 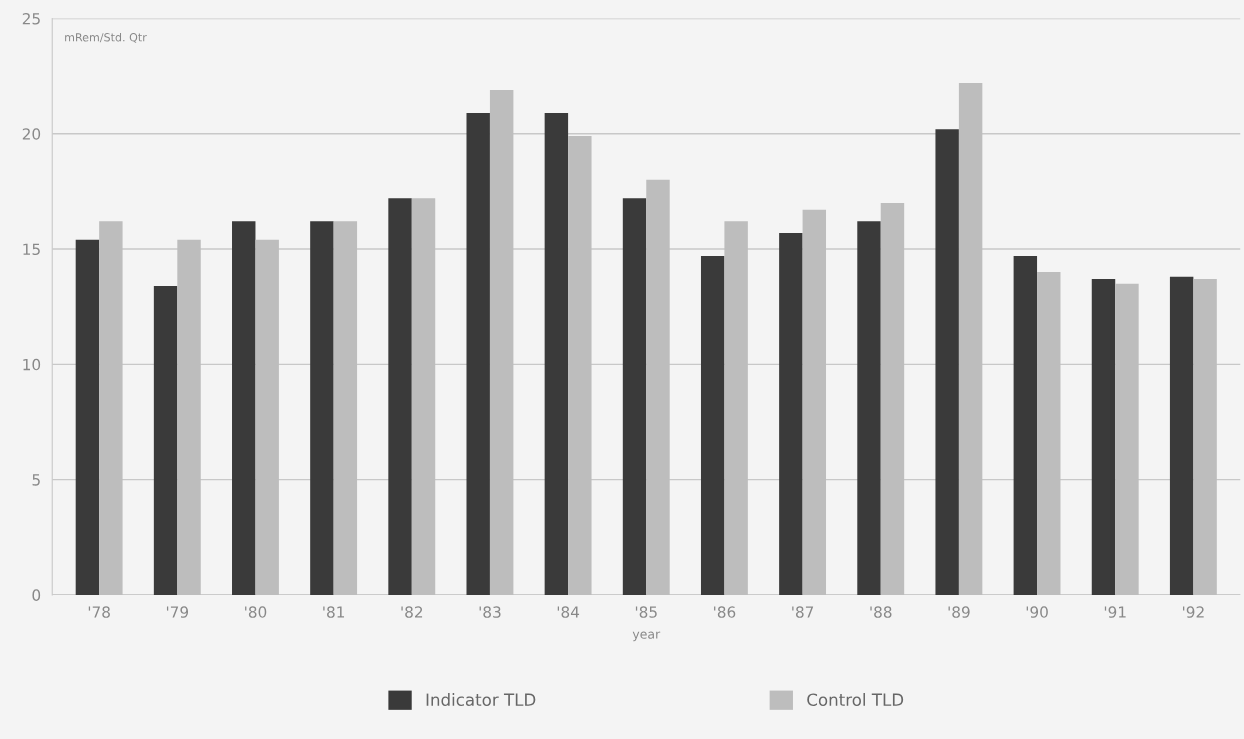 I want to click on x-tick-label: '80, so click(x=256, y=612).